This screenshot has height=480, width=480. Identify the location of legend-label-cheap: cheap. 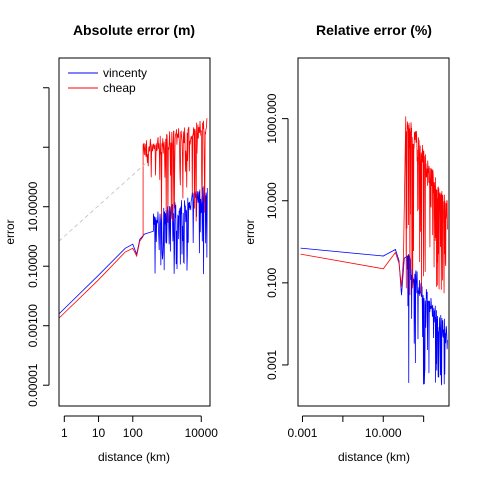
(119, 88).